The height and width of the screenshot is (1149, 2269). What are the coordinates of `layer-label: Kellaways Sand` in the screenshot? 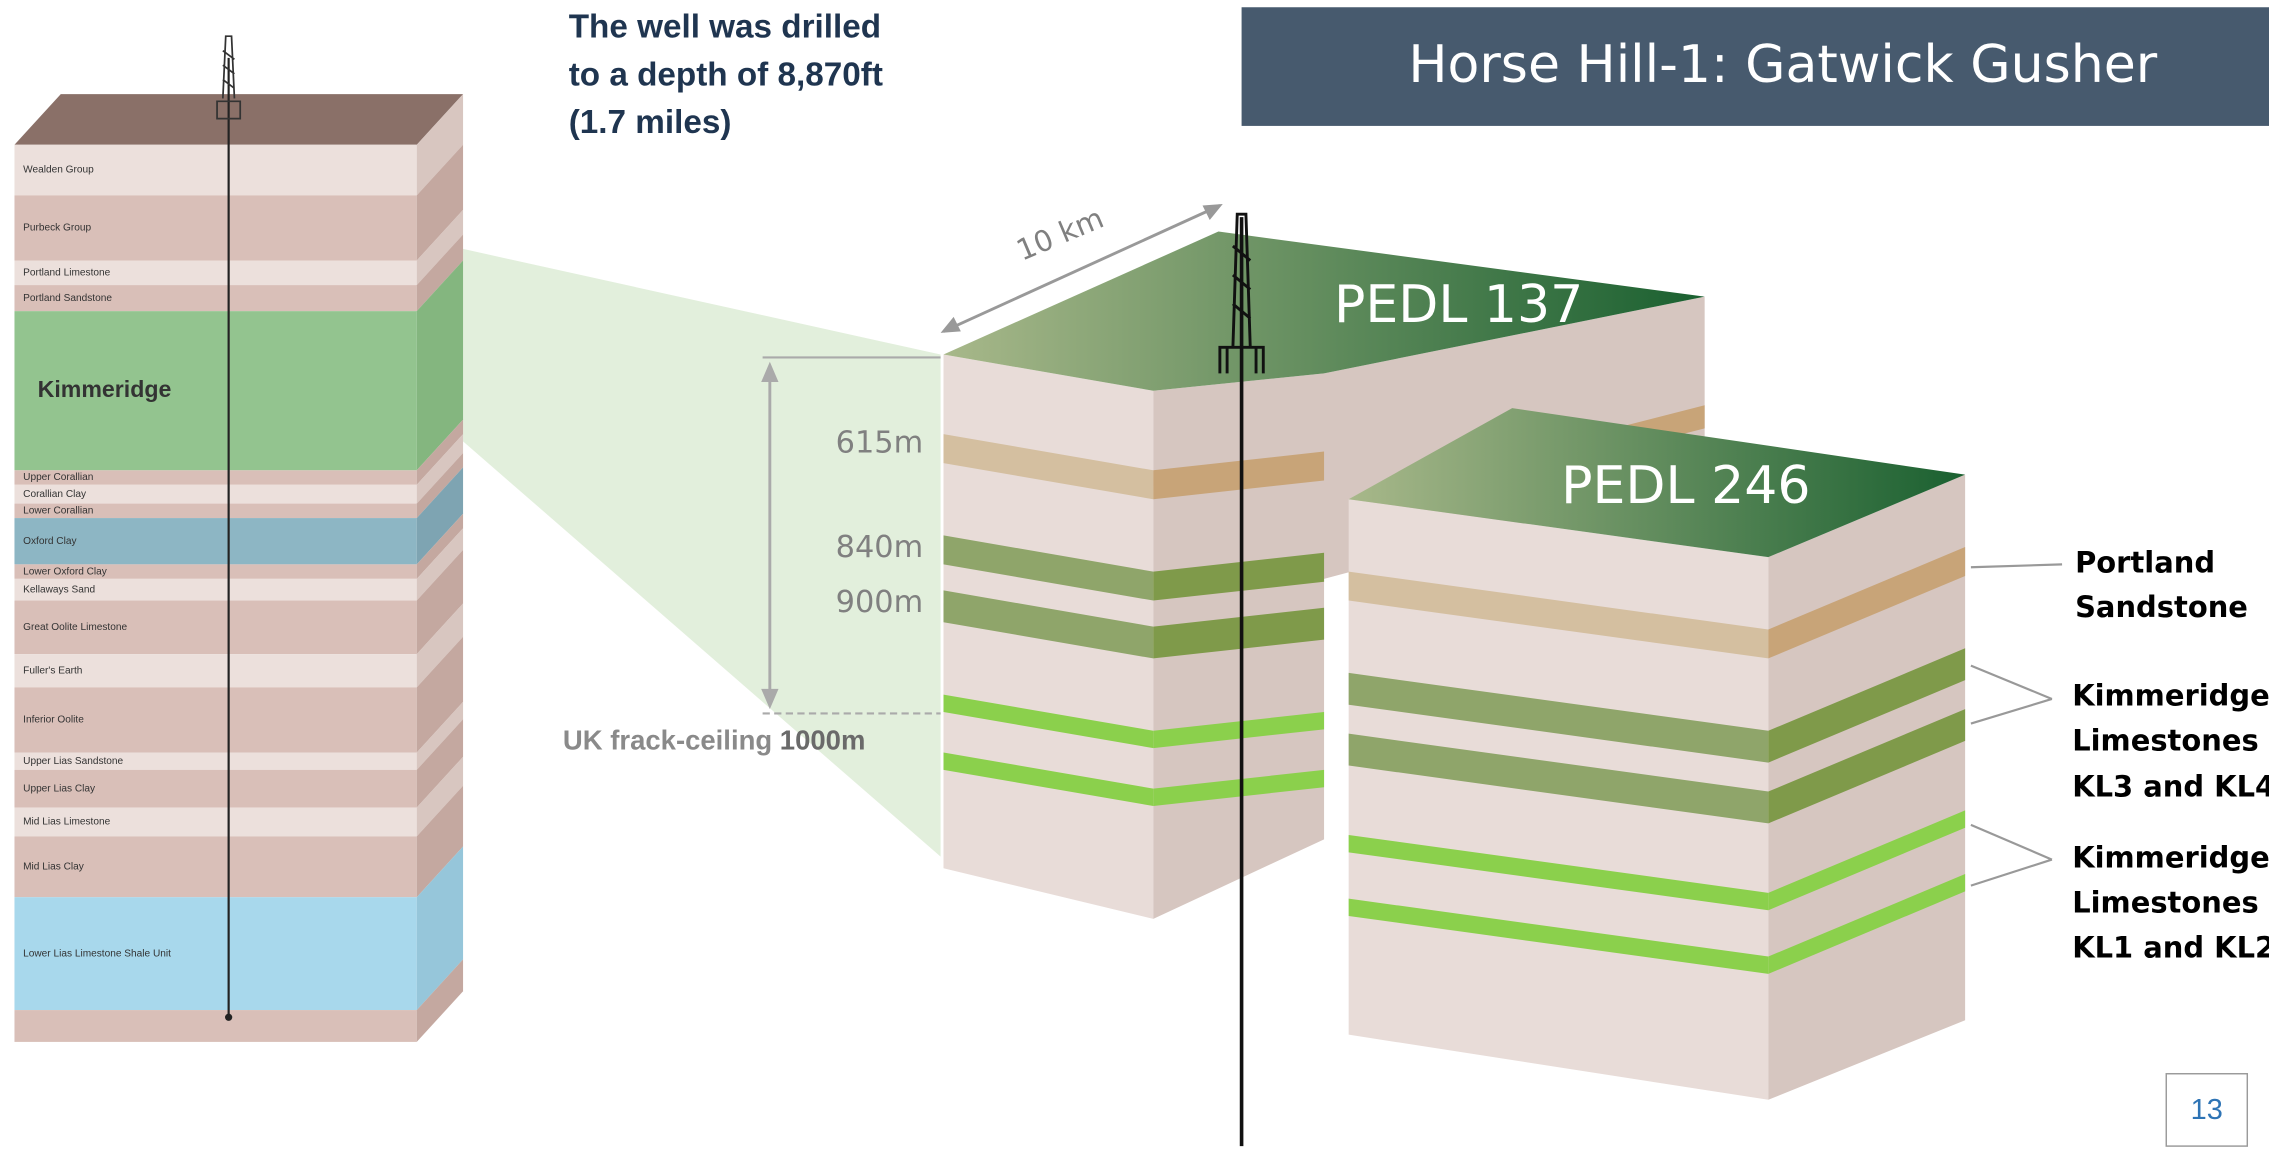 It's located at (59, 589).